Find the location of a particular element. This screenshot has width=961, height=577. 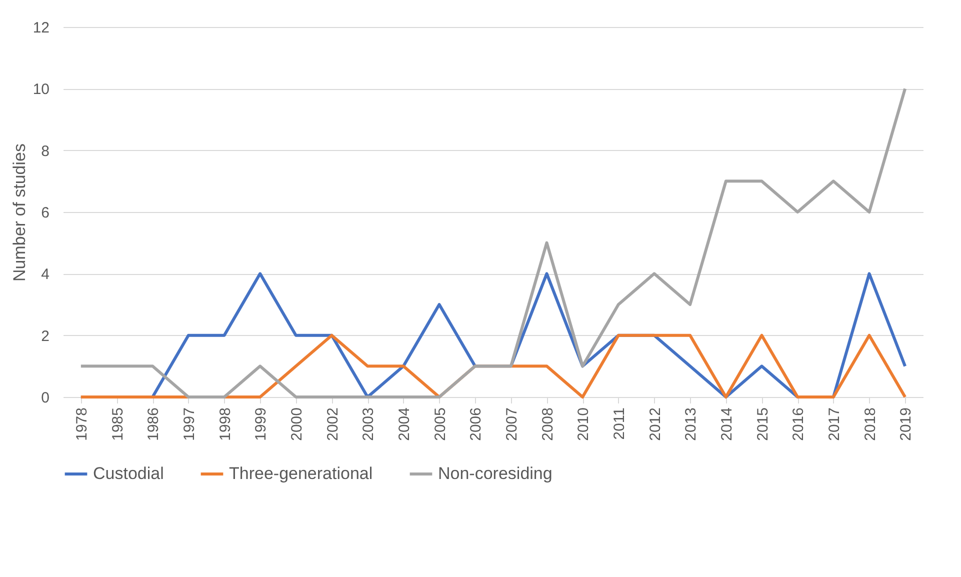

x-tick-label: 2015 is located at coordinates (763, 424).